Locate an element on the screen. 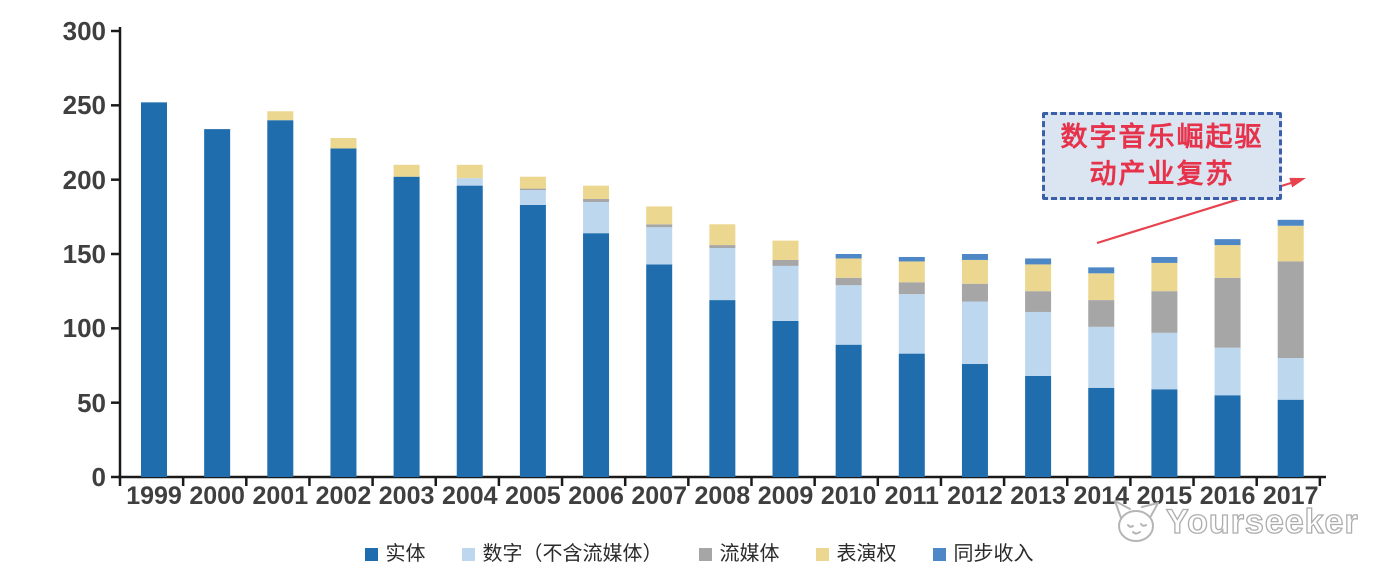 The image size is (1398, 582). legend-label: 流媒体 is located at coordinates (749, 554).